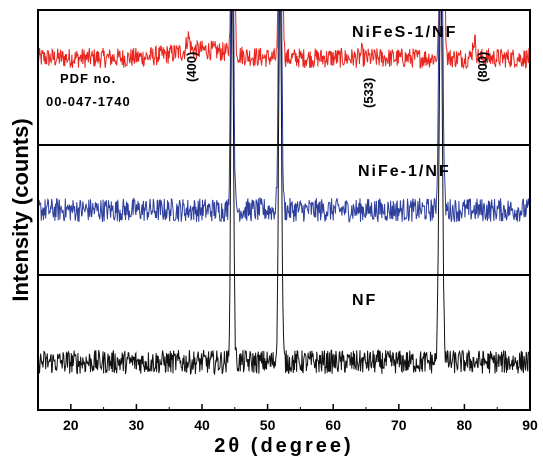 The image size is (543, 458). What do you see at coordinates (88, 101) in the screenshot?
I see `pdf-reference-number: 00-047-1740` at bounding box center [88, 101].